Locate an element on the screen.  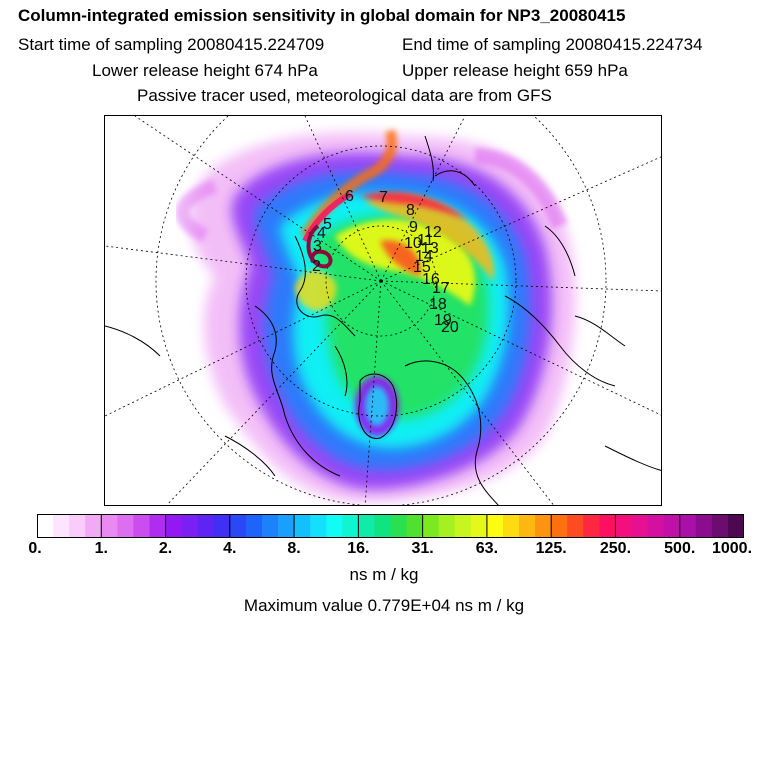
colorbar-tick-label: 250. is located at coordinates (615, 548).